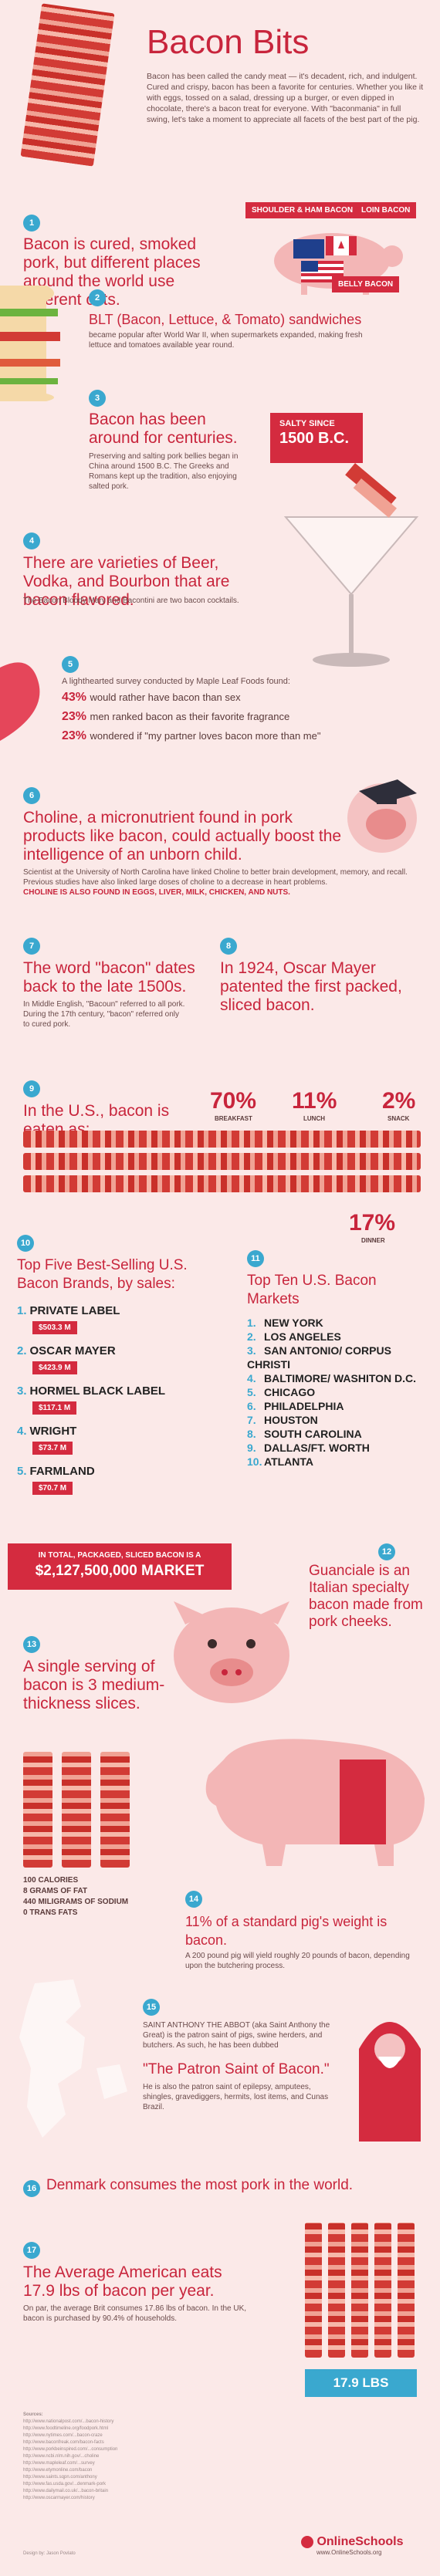 The height and width of the screenshot is (2576, 440). What do you see at coordinates (63, 2435) in the screenshot?
I see `source-link: http://www.nytimes.com/...bacon-craze` at bounding box center [63, 2435].